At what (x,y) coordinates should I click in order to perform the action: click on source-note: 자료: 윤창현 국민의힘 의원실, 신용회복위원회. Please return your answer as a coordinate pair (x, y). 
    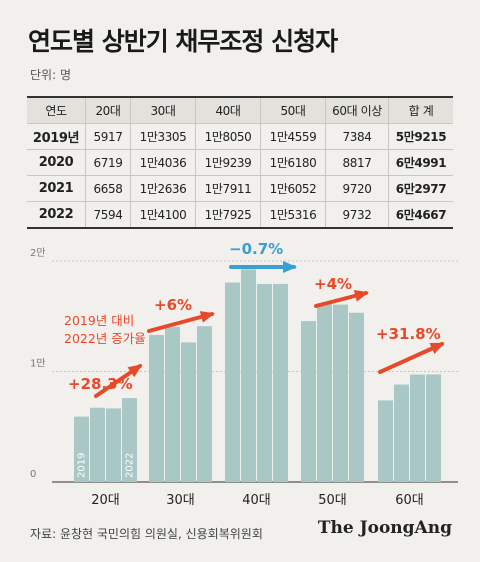
    Looking at the image, I should click on (146, 534).